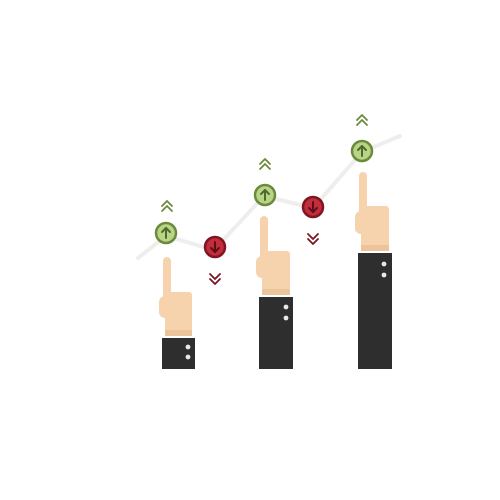  What do you see at coordinates (215, 260) in the screenshot?
I see `down-indicator-left` at bounding box center [215, 260].